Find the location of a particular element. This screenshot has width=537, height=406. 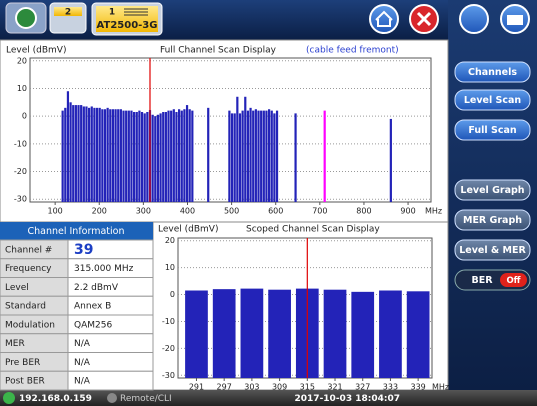

sidebar-button-label: MER Graph is located at coordinates (492, 220).